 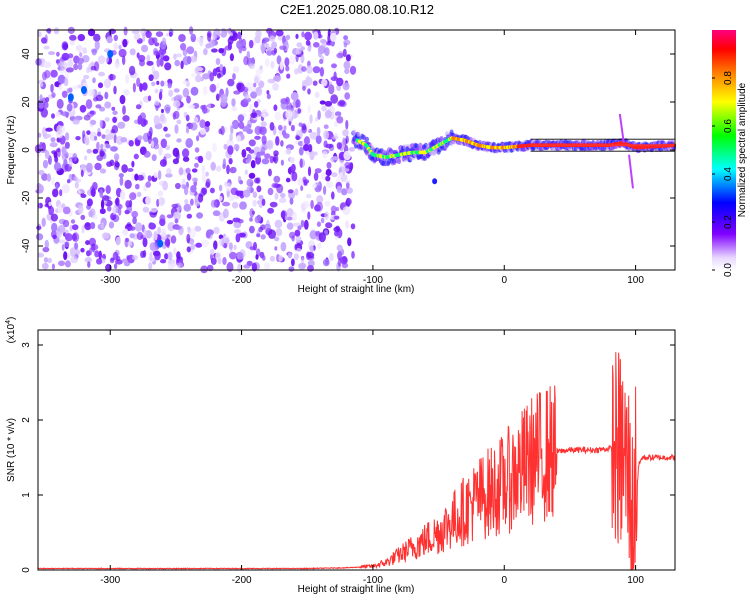 What do you see at coordinates (514, 151) in the screenshot?
I see `signal-track` at bounding box center [514, 151].